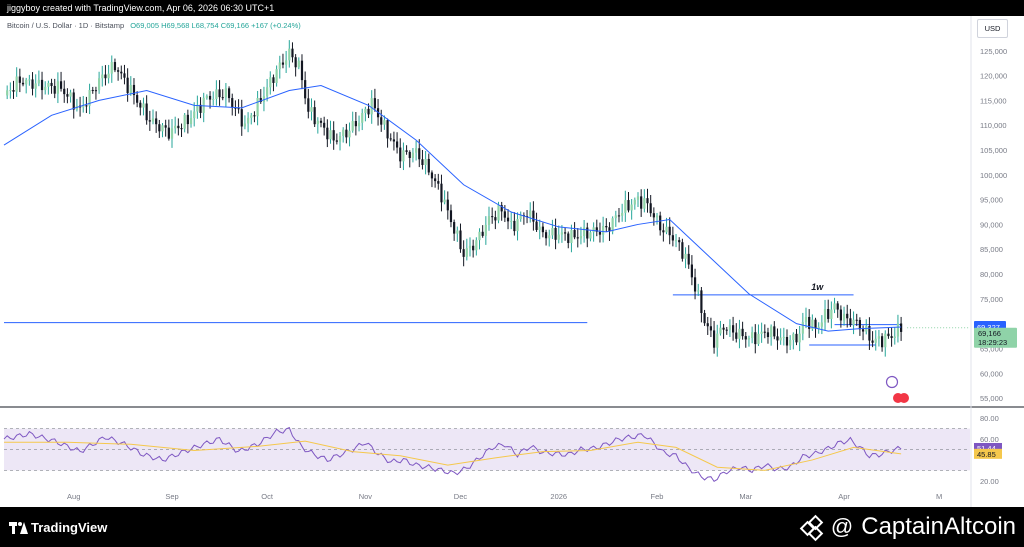 The image size is (1024, 547). Describe the element at coordinates (366, 496) in the screenshot. I see `time-tick-label: Nov` at that location.